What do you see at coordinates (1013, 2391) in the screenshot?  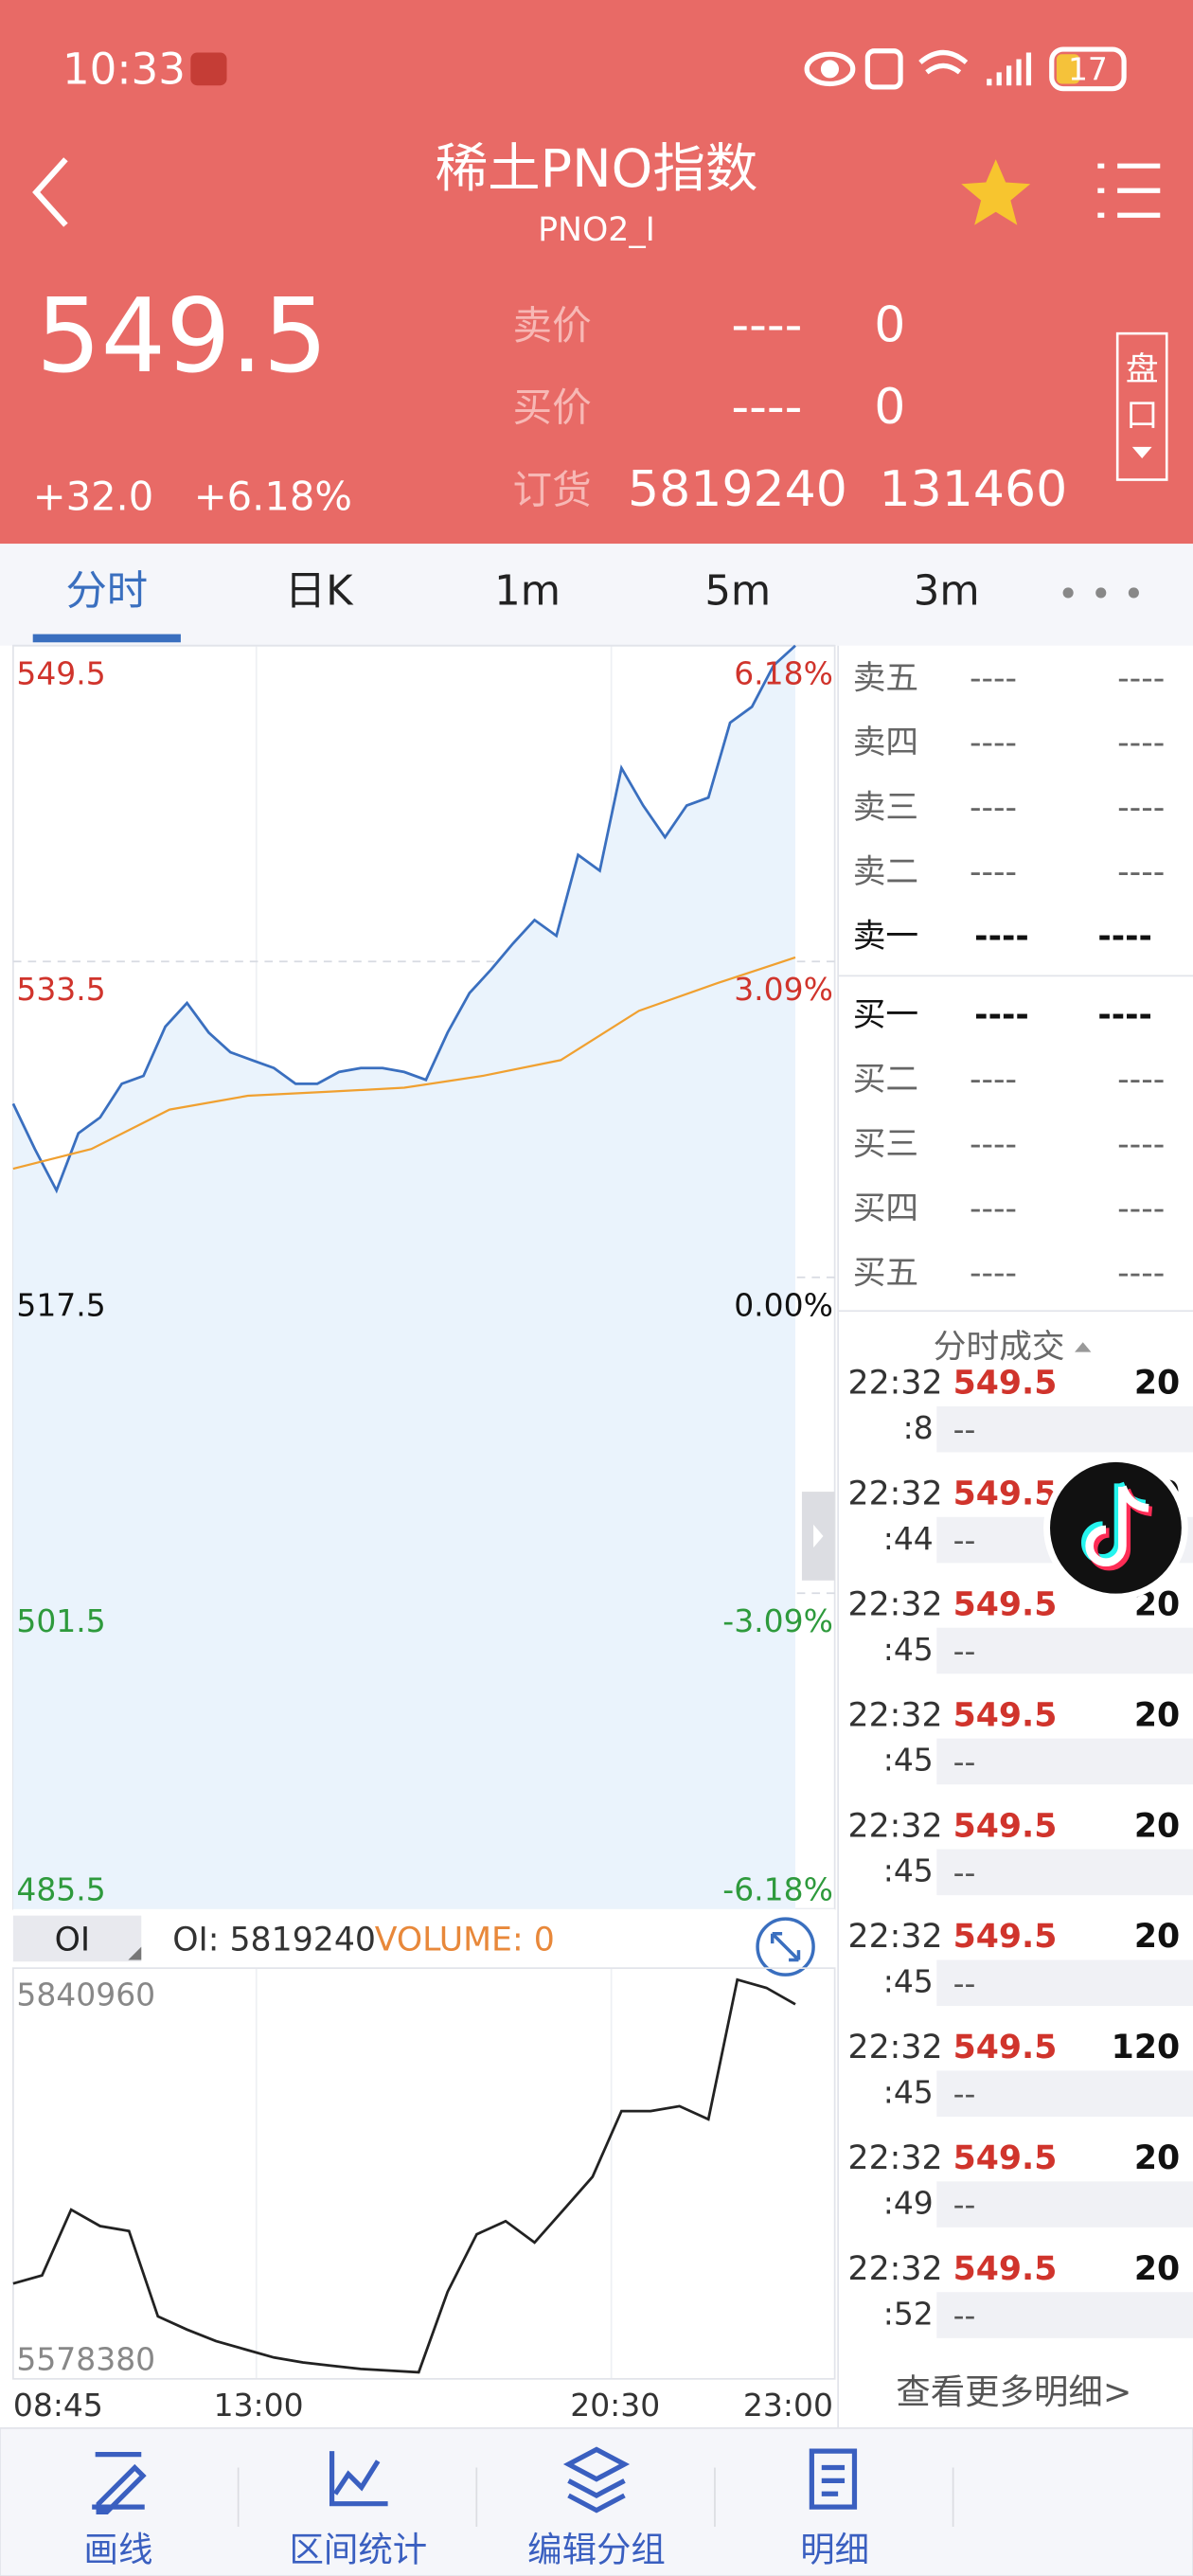 I see `more-details: 查看更多明细>` at bounding box center [1013, 2391].